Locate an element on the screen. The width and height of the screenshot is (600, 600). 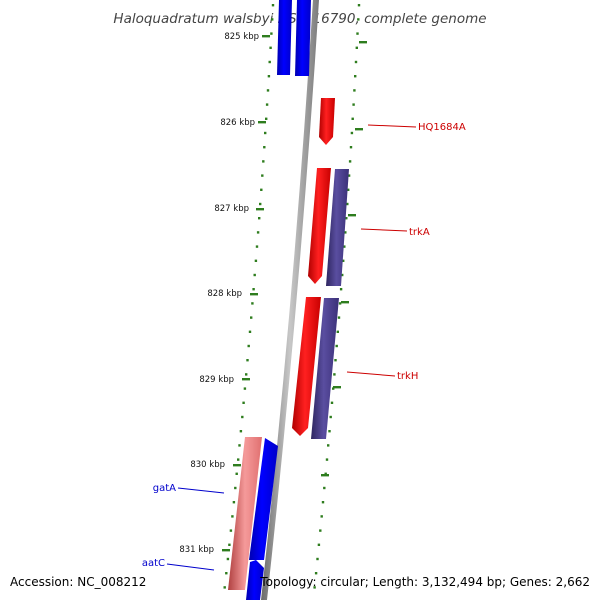
gene-forward-825a is located at coordinates (284, 37).